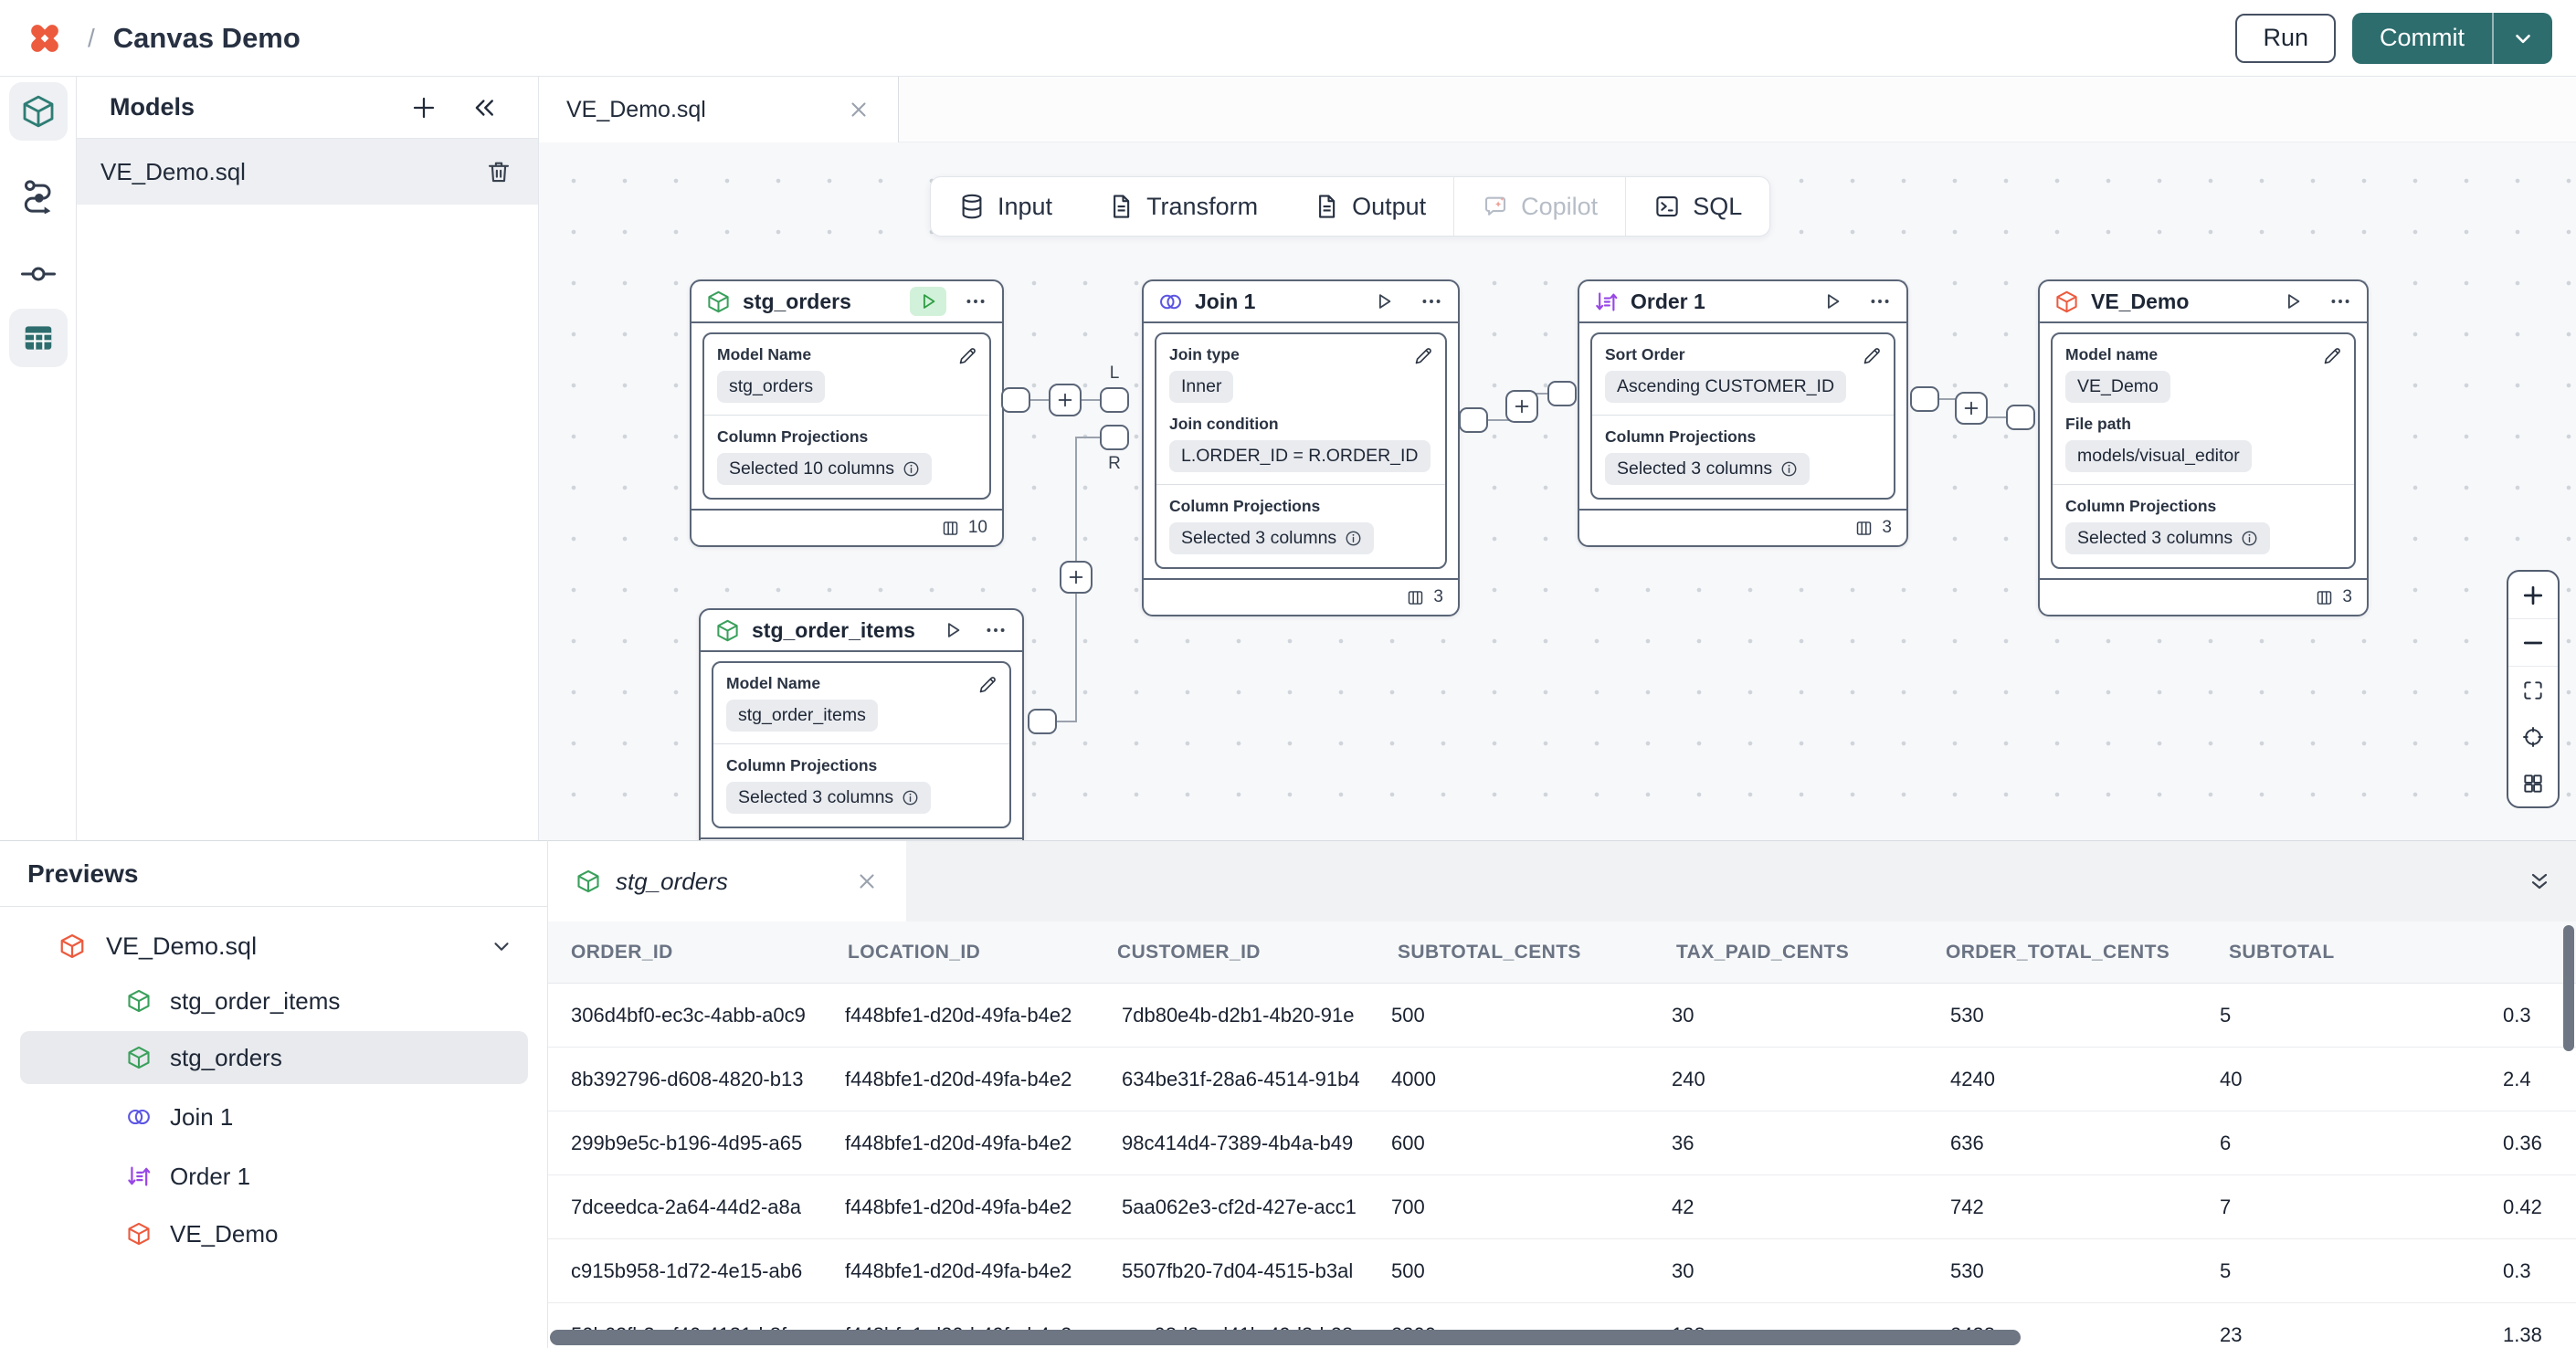 The height and width of the screenshot is (1348, 2576). Describe the element at coordinates (2539, 881) in the screenshot. I see `collapse-previews-icon` at that location.